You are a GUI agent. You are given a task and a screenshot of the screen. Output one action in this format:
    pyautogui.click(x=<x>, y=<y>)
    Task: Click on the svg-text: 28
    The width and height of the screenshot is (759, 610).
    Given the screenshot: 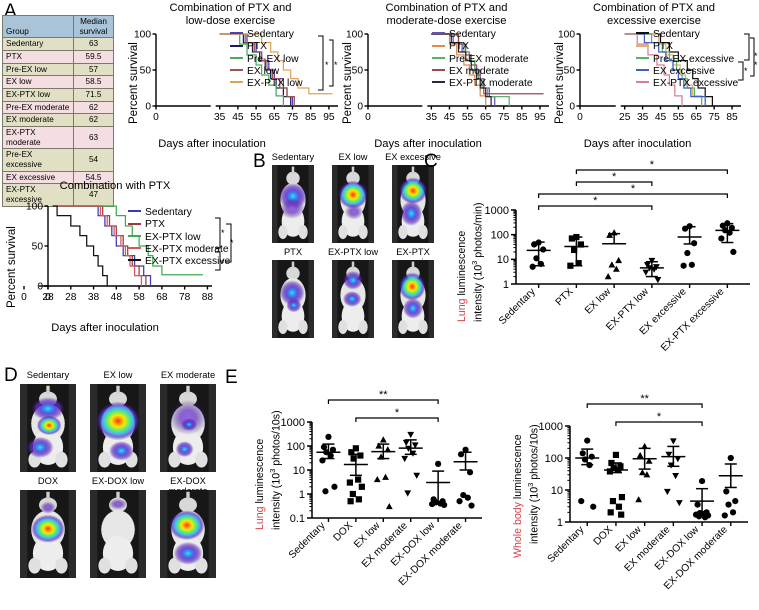 What is the action you would take?
    pyautogui.click(x=48, y=297)
    